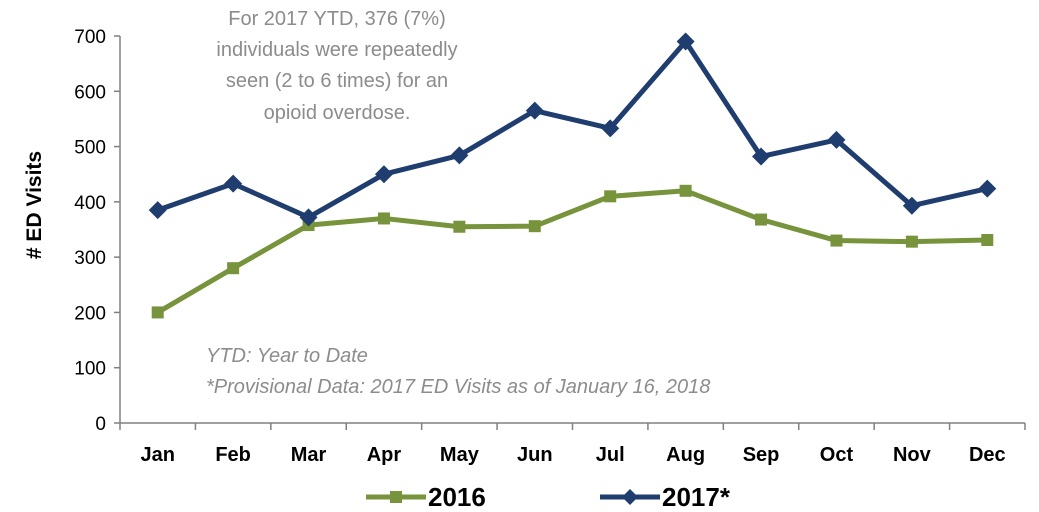 The width and height of the screenshot is (1039, 512). Describe the element at coordinates (337, 81) in the screenshot. I see `top-note-line-3: seen (2 to 6 times) for an` at that location.